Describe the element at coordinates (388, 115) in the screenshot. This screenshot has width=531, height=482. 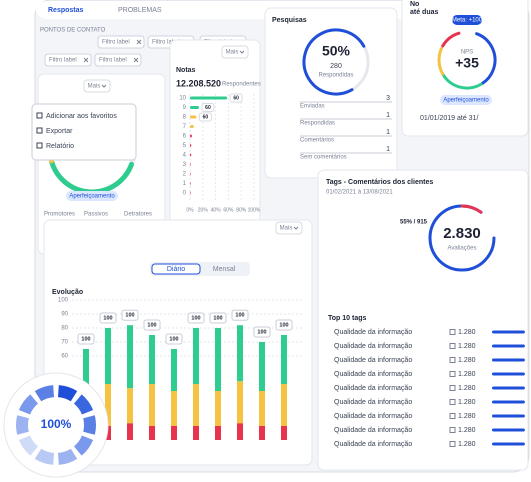
I see `row-value: 1` at that location.